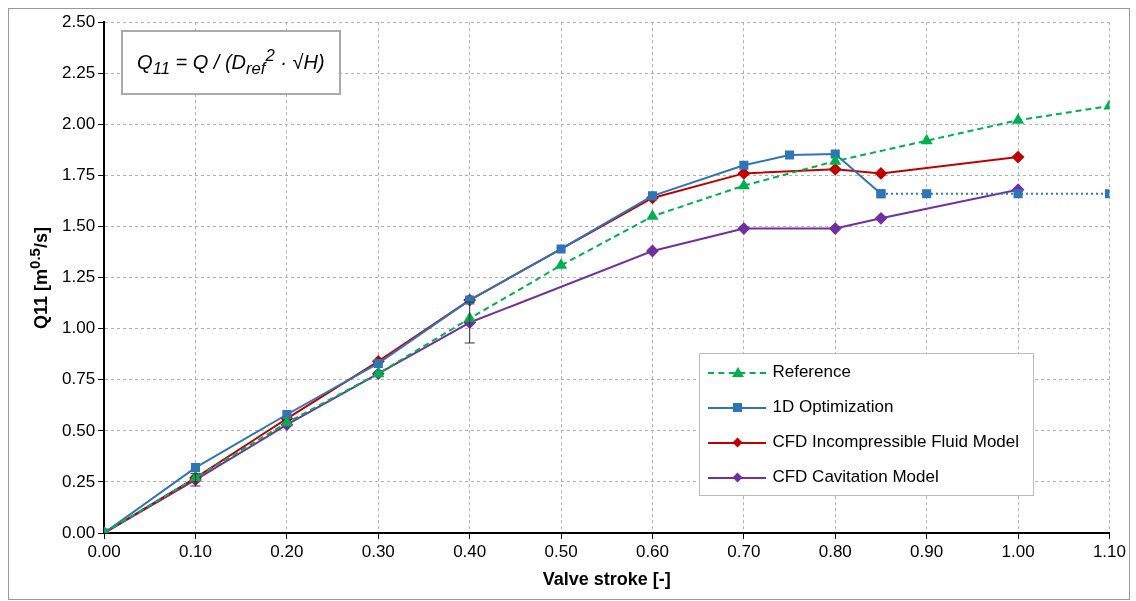 Image resolution: width=1136 pixels, height=601 pixels. I want to click on y-tick-label: 2.50, so click(78, 21).